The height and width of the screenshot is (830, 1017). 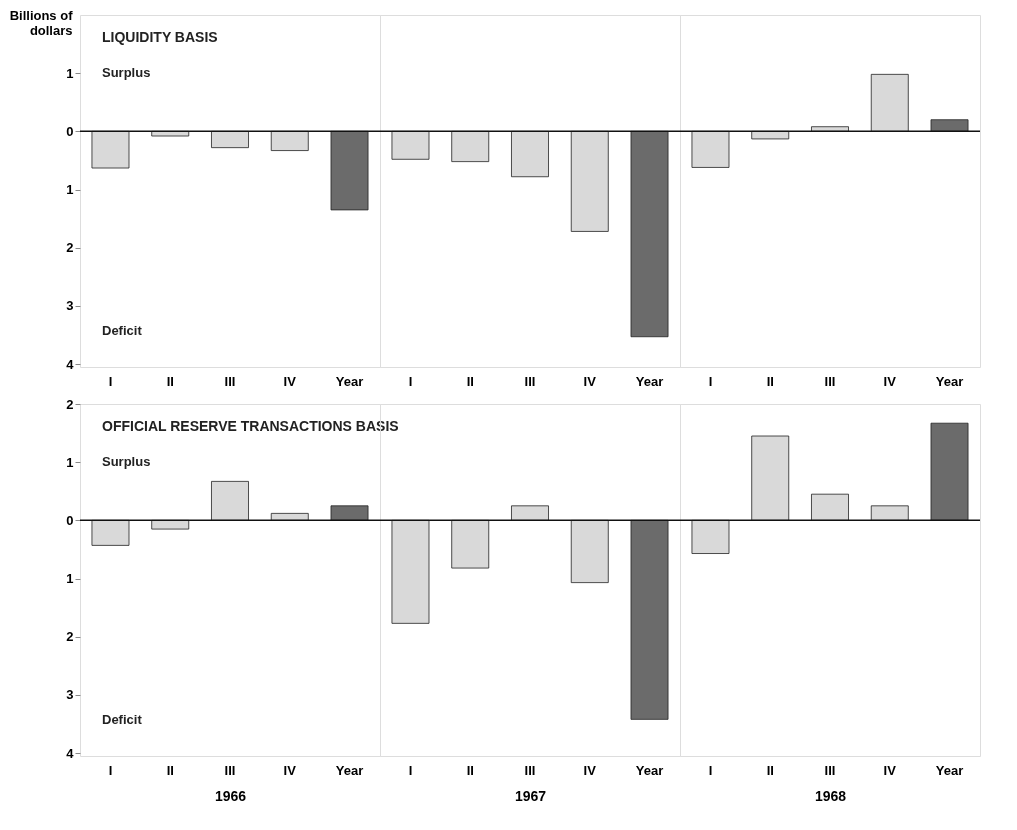 I want to click on text: LIQUIDITY BASIS, so click(x=160, y=37).